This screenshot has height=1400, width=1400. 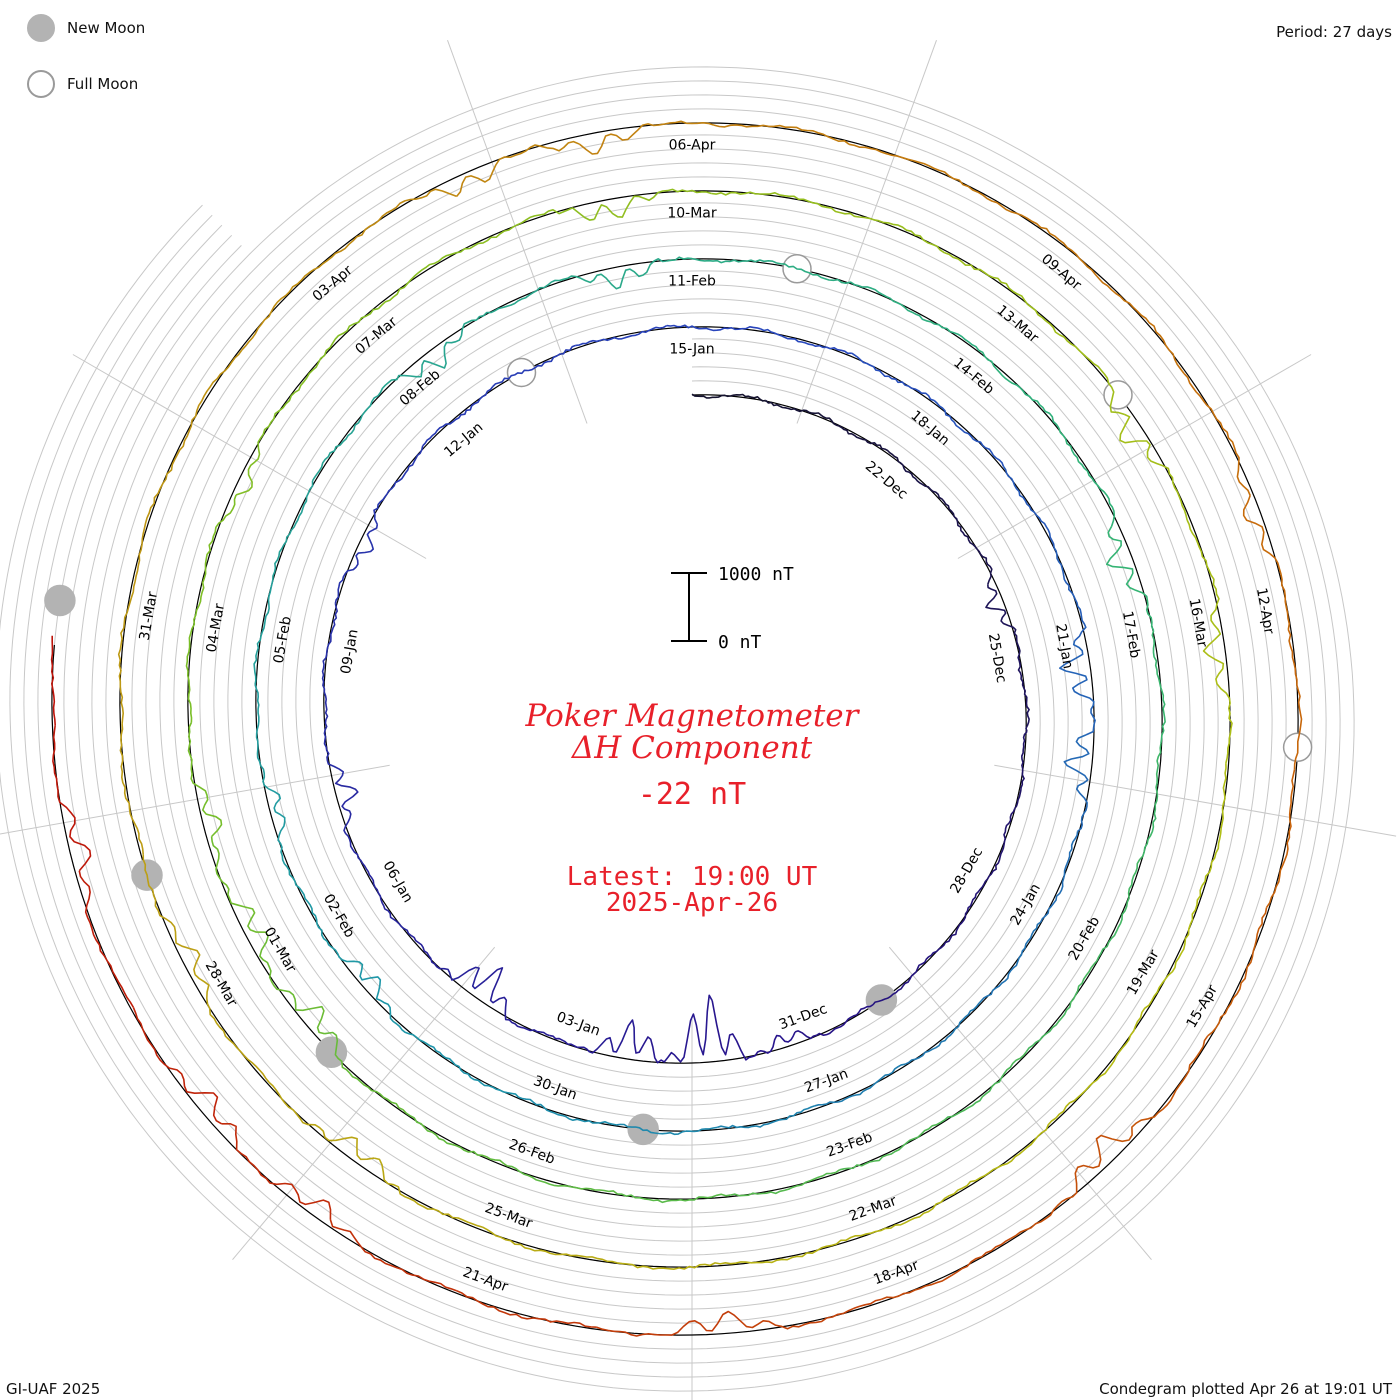 I want to click on scale-top-label: 1000 nT, so click(x=756, y=574).